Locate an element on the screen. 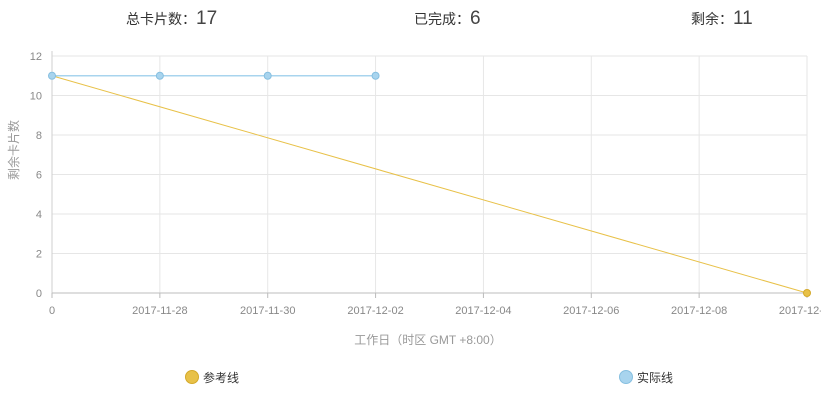  total-cards-value: 17 is located at coordinates (207, 18).